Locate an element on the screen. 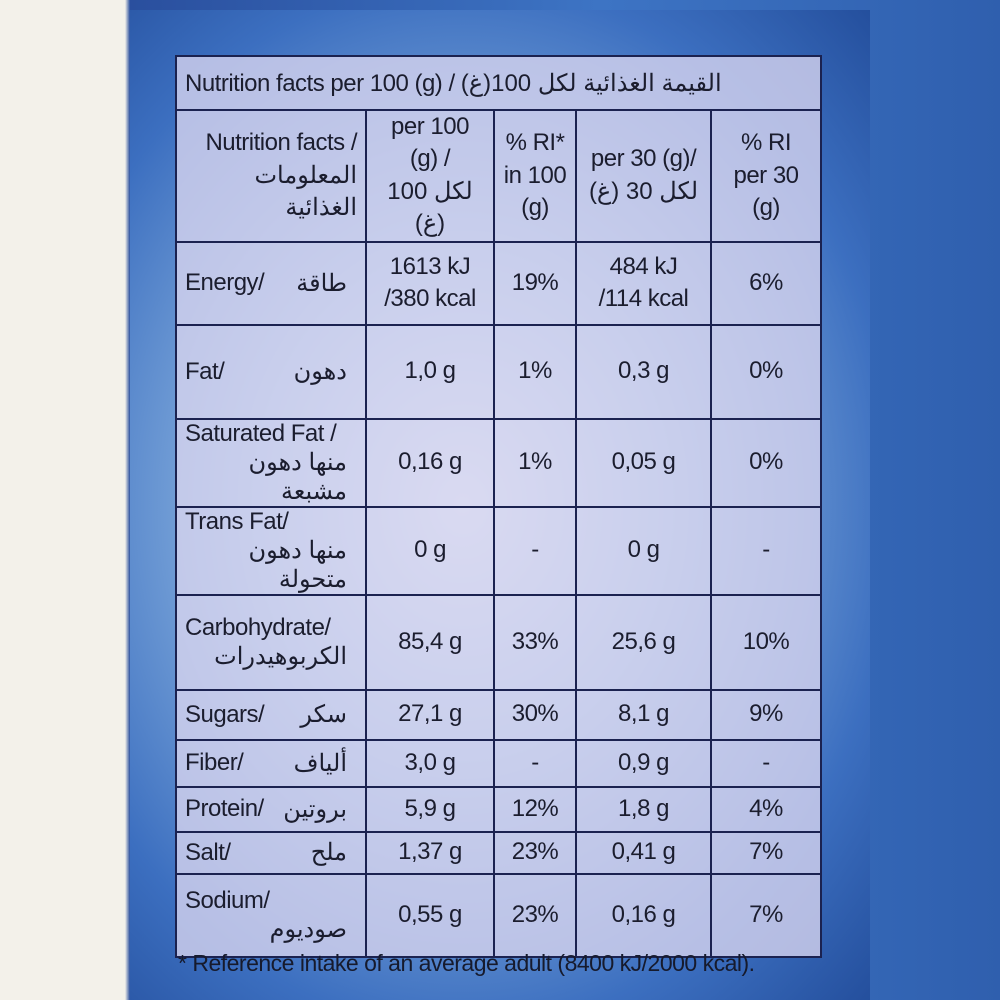 This screenshot has height=1000, width=1000. cell-line: 1613 kJ is located at coordinates (430, 266).